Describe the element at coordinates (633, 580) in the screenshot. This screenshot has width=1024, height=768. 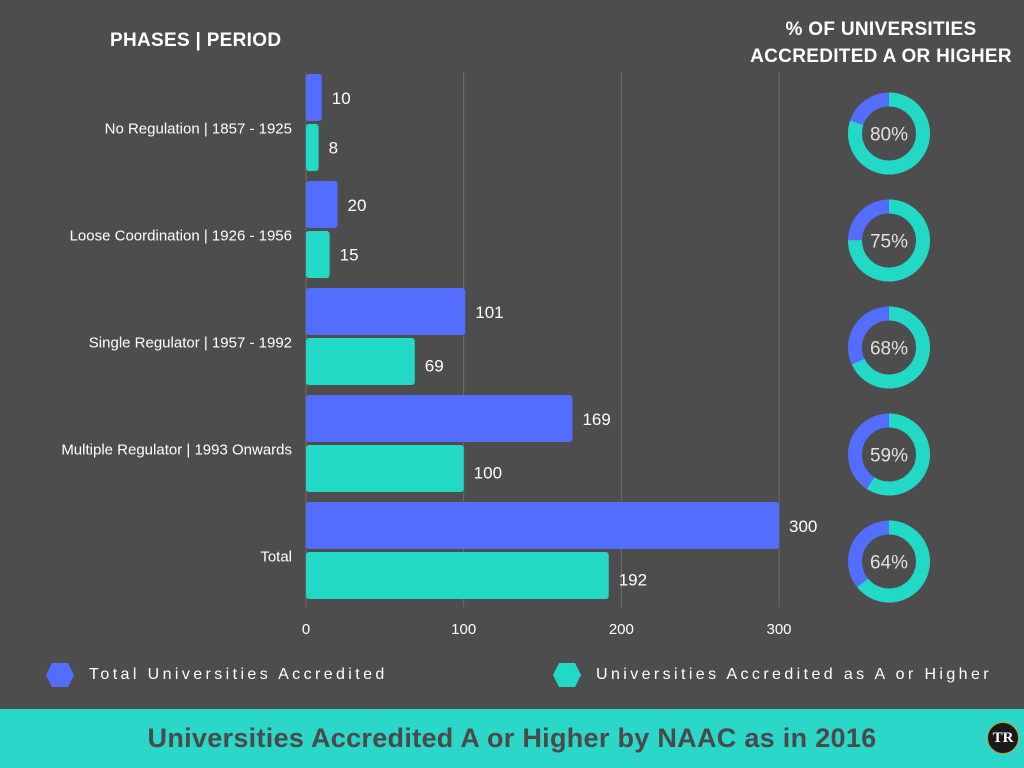
I see `data-label: 192` at that location.